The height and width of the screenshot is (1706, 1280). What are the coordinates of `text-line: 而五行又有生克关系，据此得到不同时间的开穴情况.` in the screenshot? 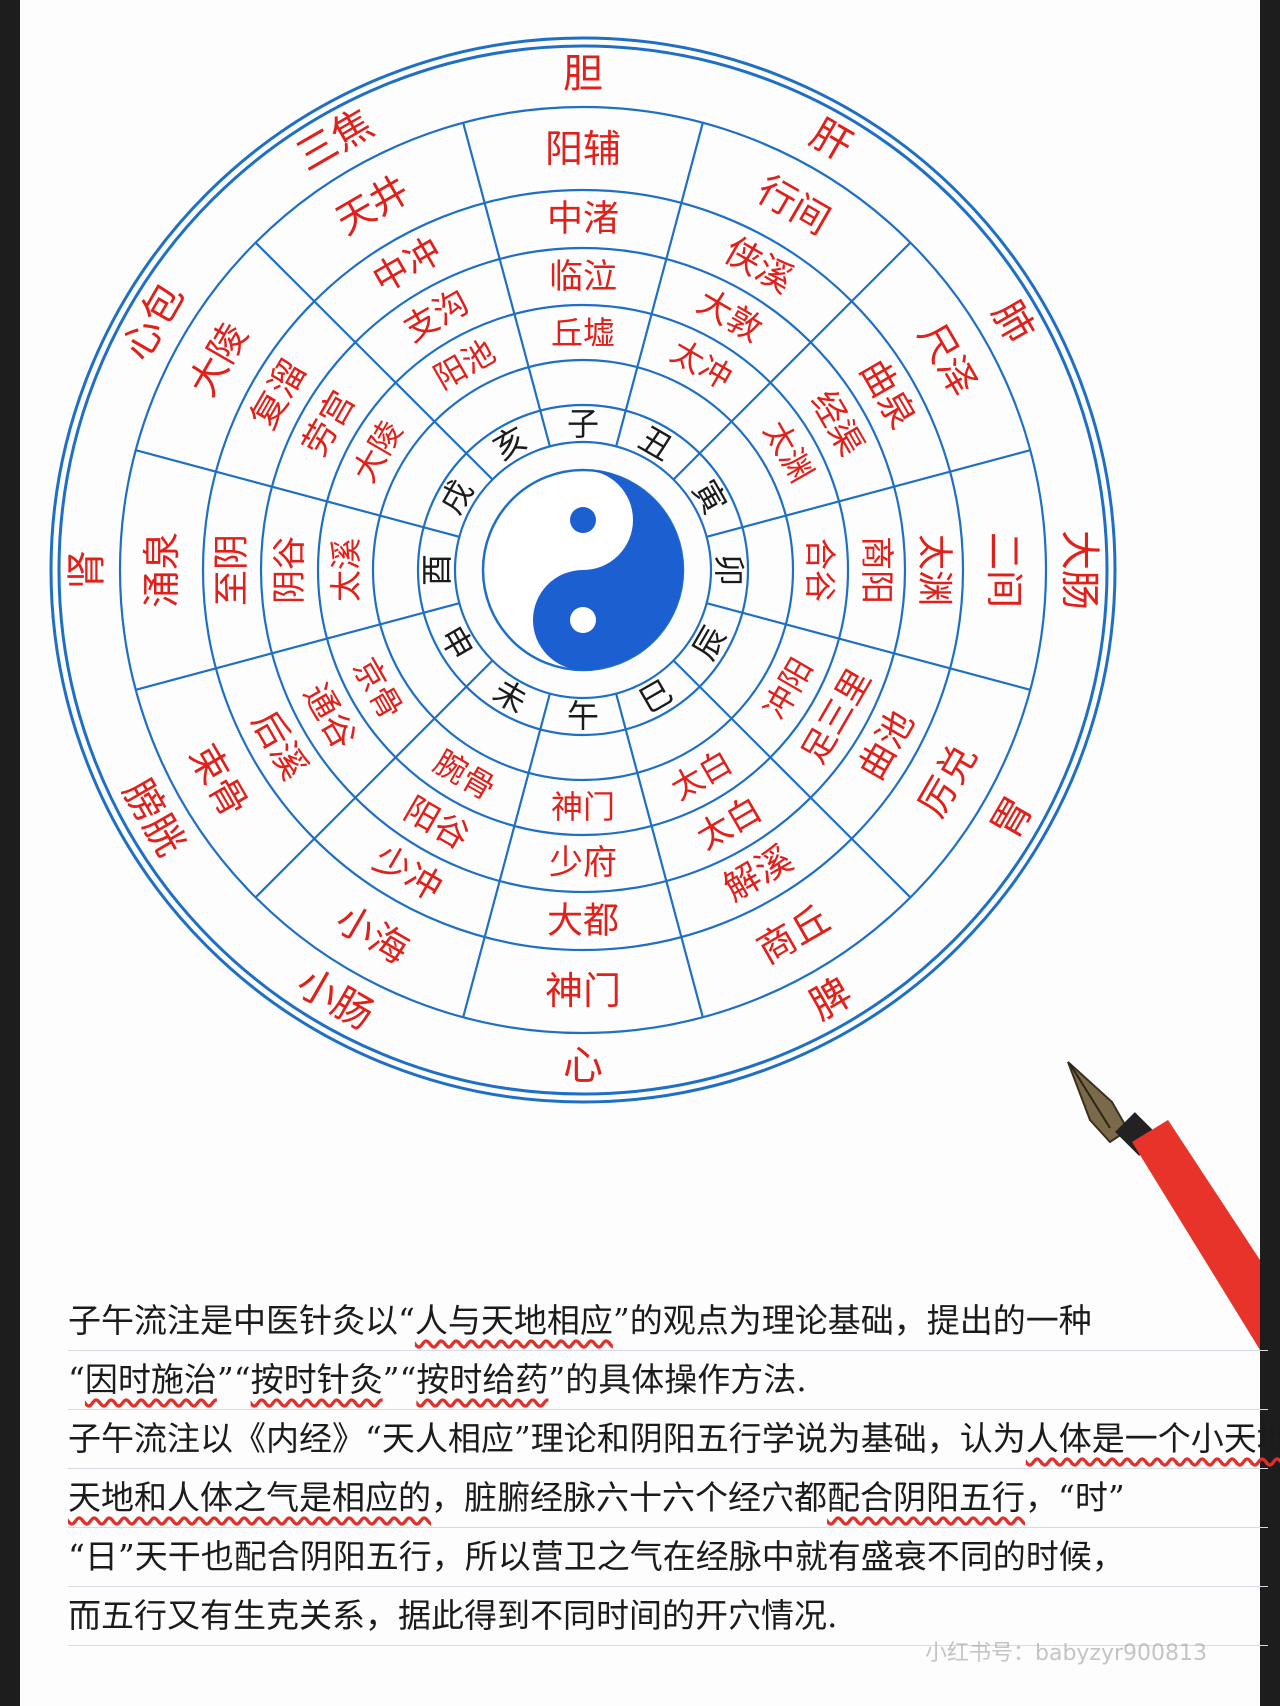 It's located at (668, 1616).